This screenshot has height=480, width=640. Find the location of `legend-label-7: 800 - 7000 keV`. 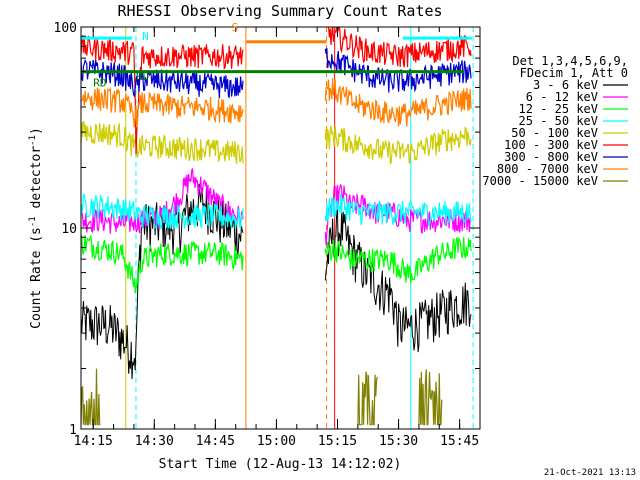

legend-label-7: 800 - 7000 keV is located at coordinates (547, 169).